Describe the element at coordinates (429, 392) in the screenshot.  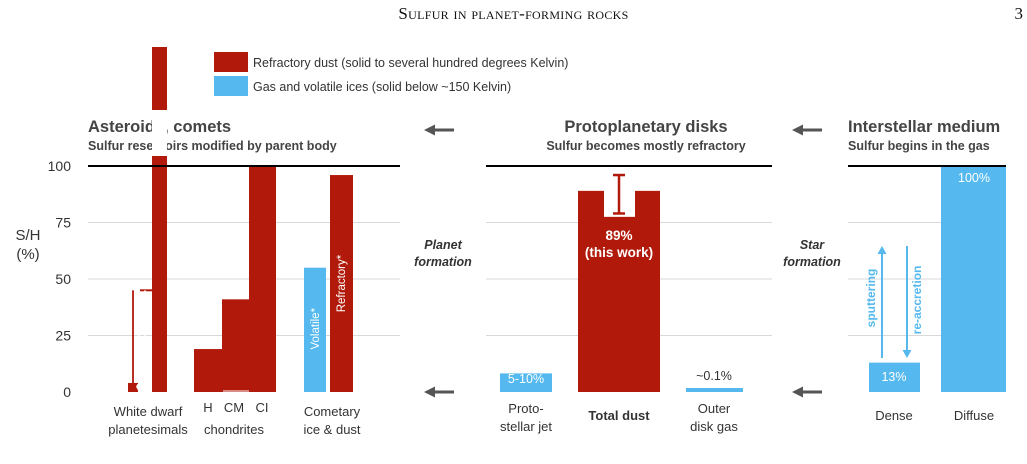
I see `flow-arrow-bottom-left-head` at that location.